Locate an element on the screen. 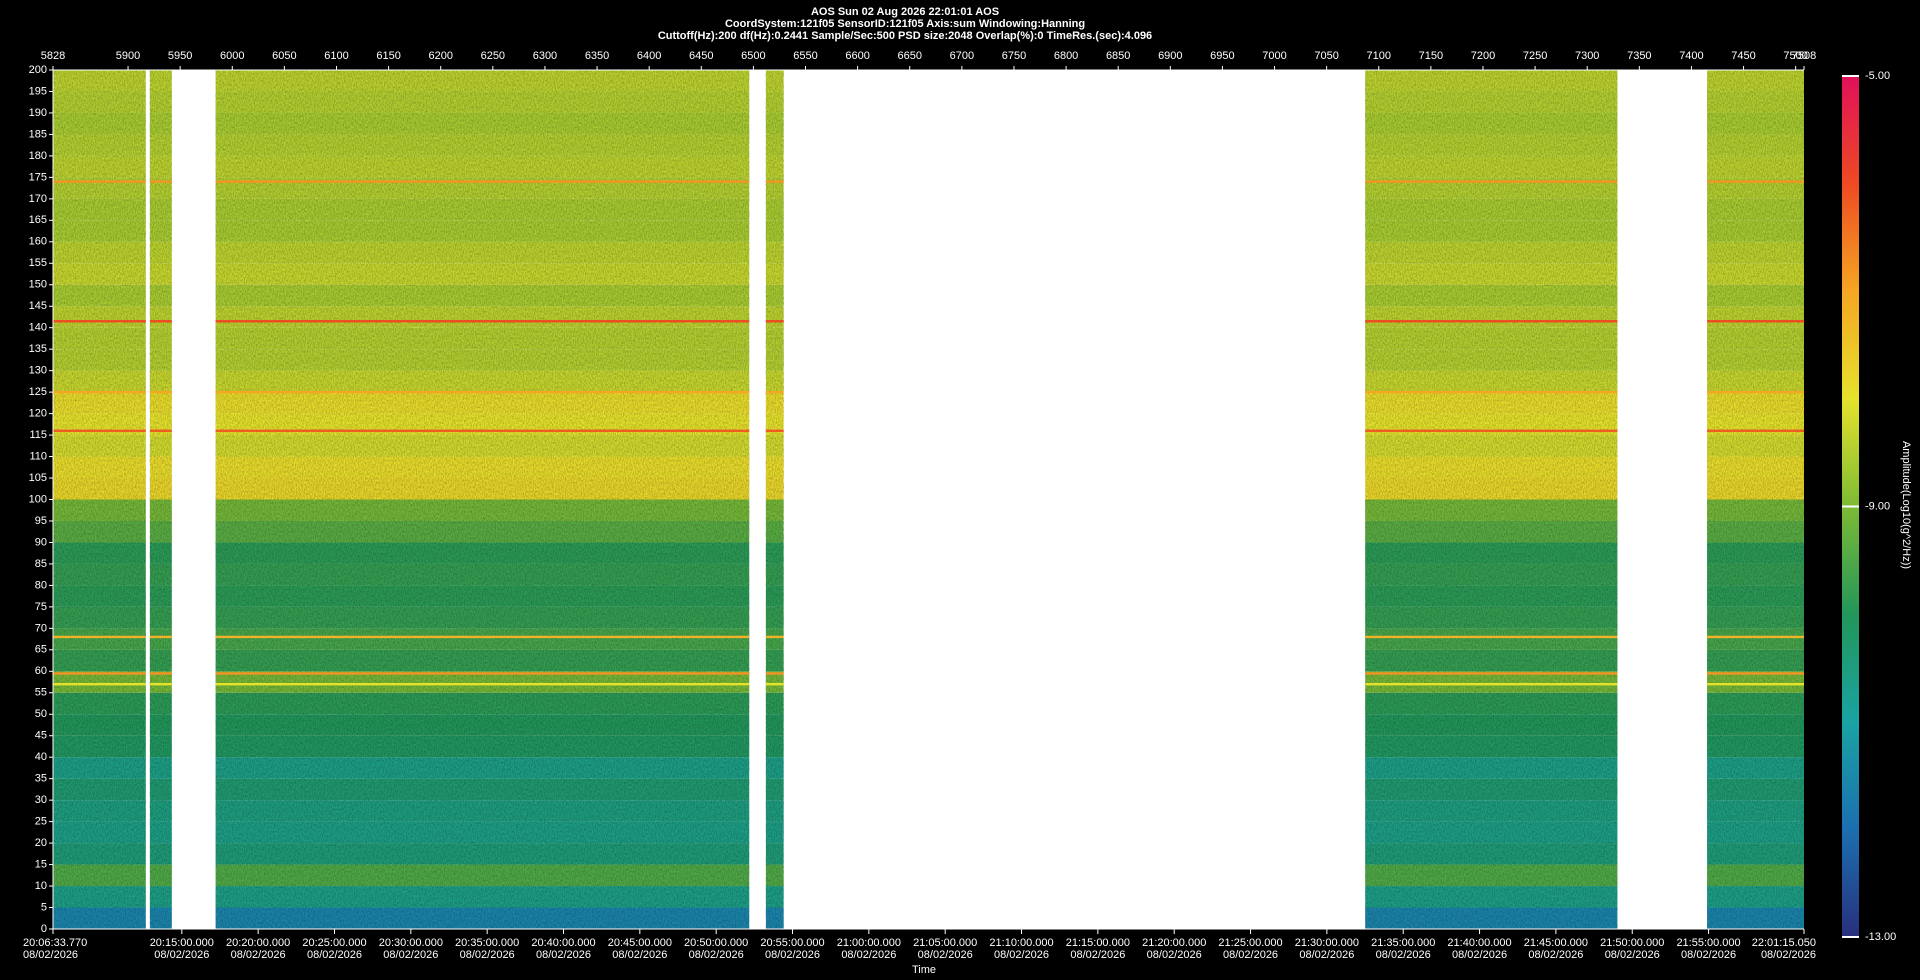 The height and width of the screenshot is (980, 1920). y-tick-label: 30 is located at coordinates (41, 800).